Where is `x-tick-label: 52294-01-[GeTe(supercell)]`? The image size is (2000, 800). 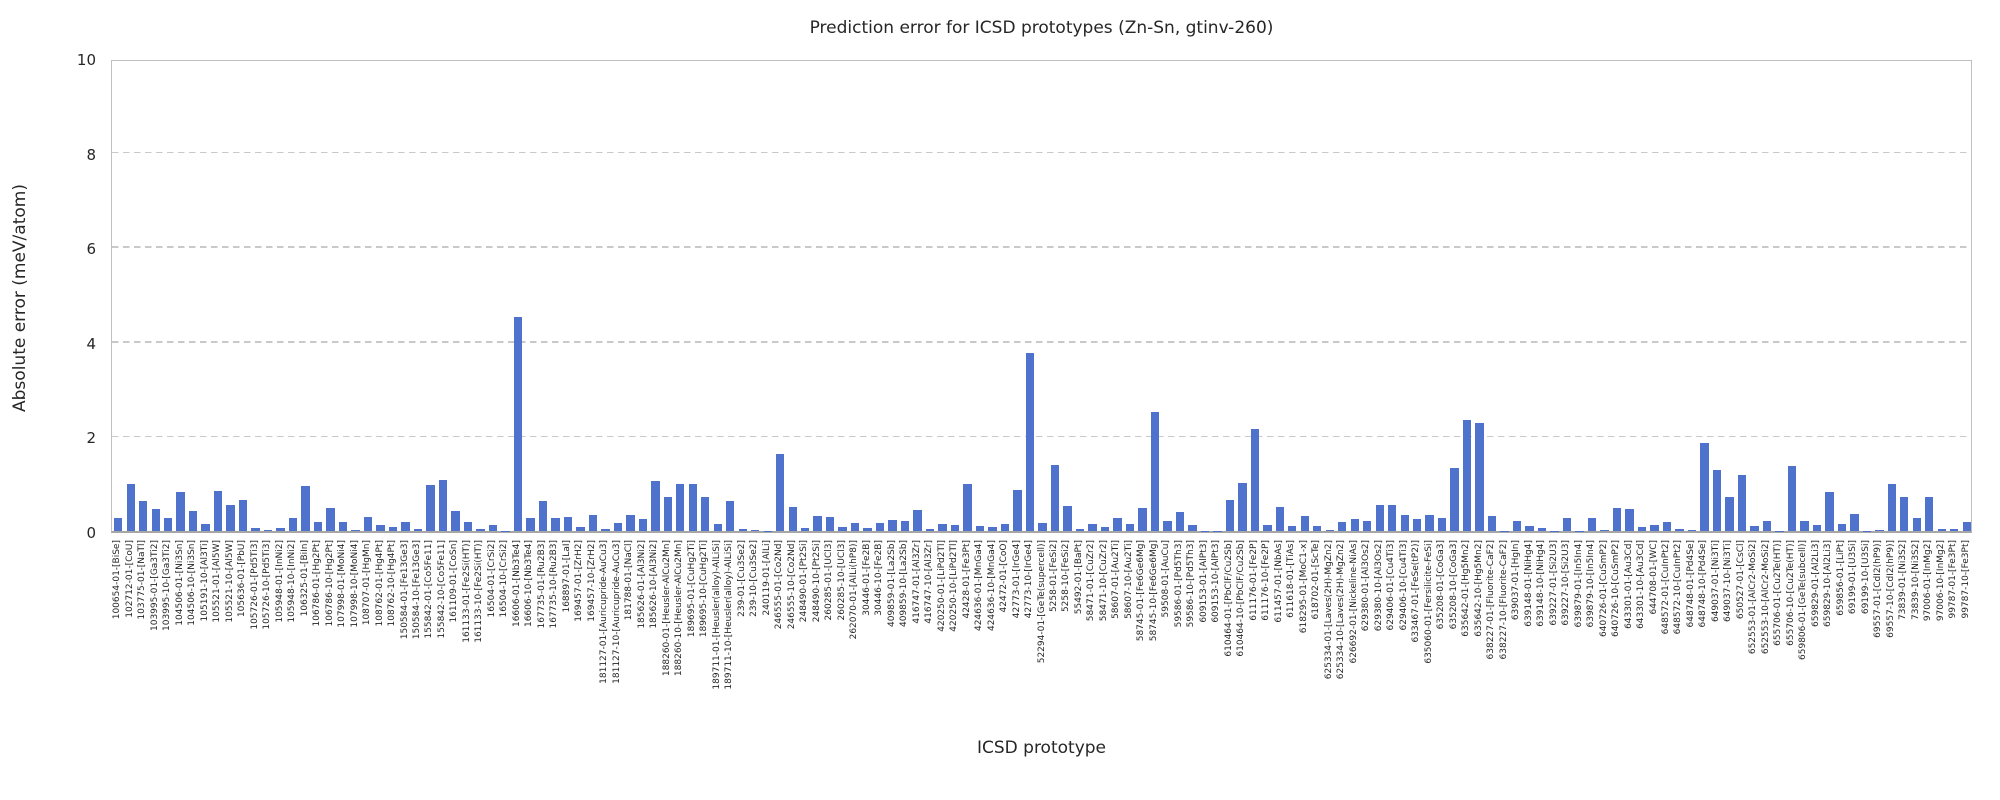 x-tick-label: 52294-01-[GeTe(supercell)] is located at coordinates (1041, 602).